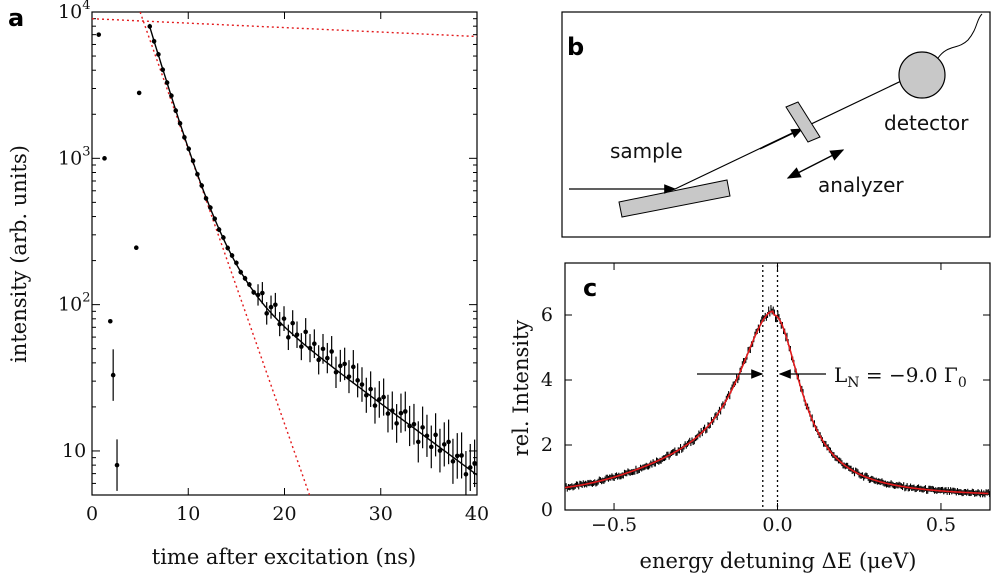  What do you see at coordinates (547, 445) in the screenshot?
I see `y-tick-label: 2` at bounding box center [547, 445].